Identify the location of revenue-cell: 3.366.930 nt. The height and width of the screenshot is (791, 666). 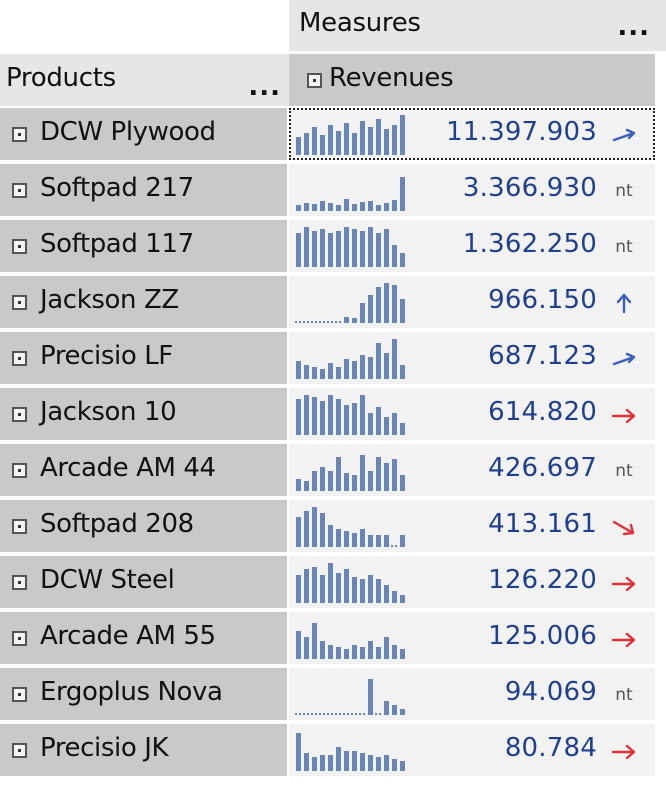
(472, 190).